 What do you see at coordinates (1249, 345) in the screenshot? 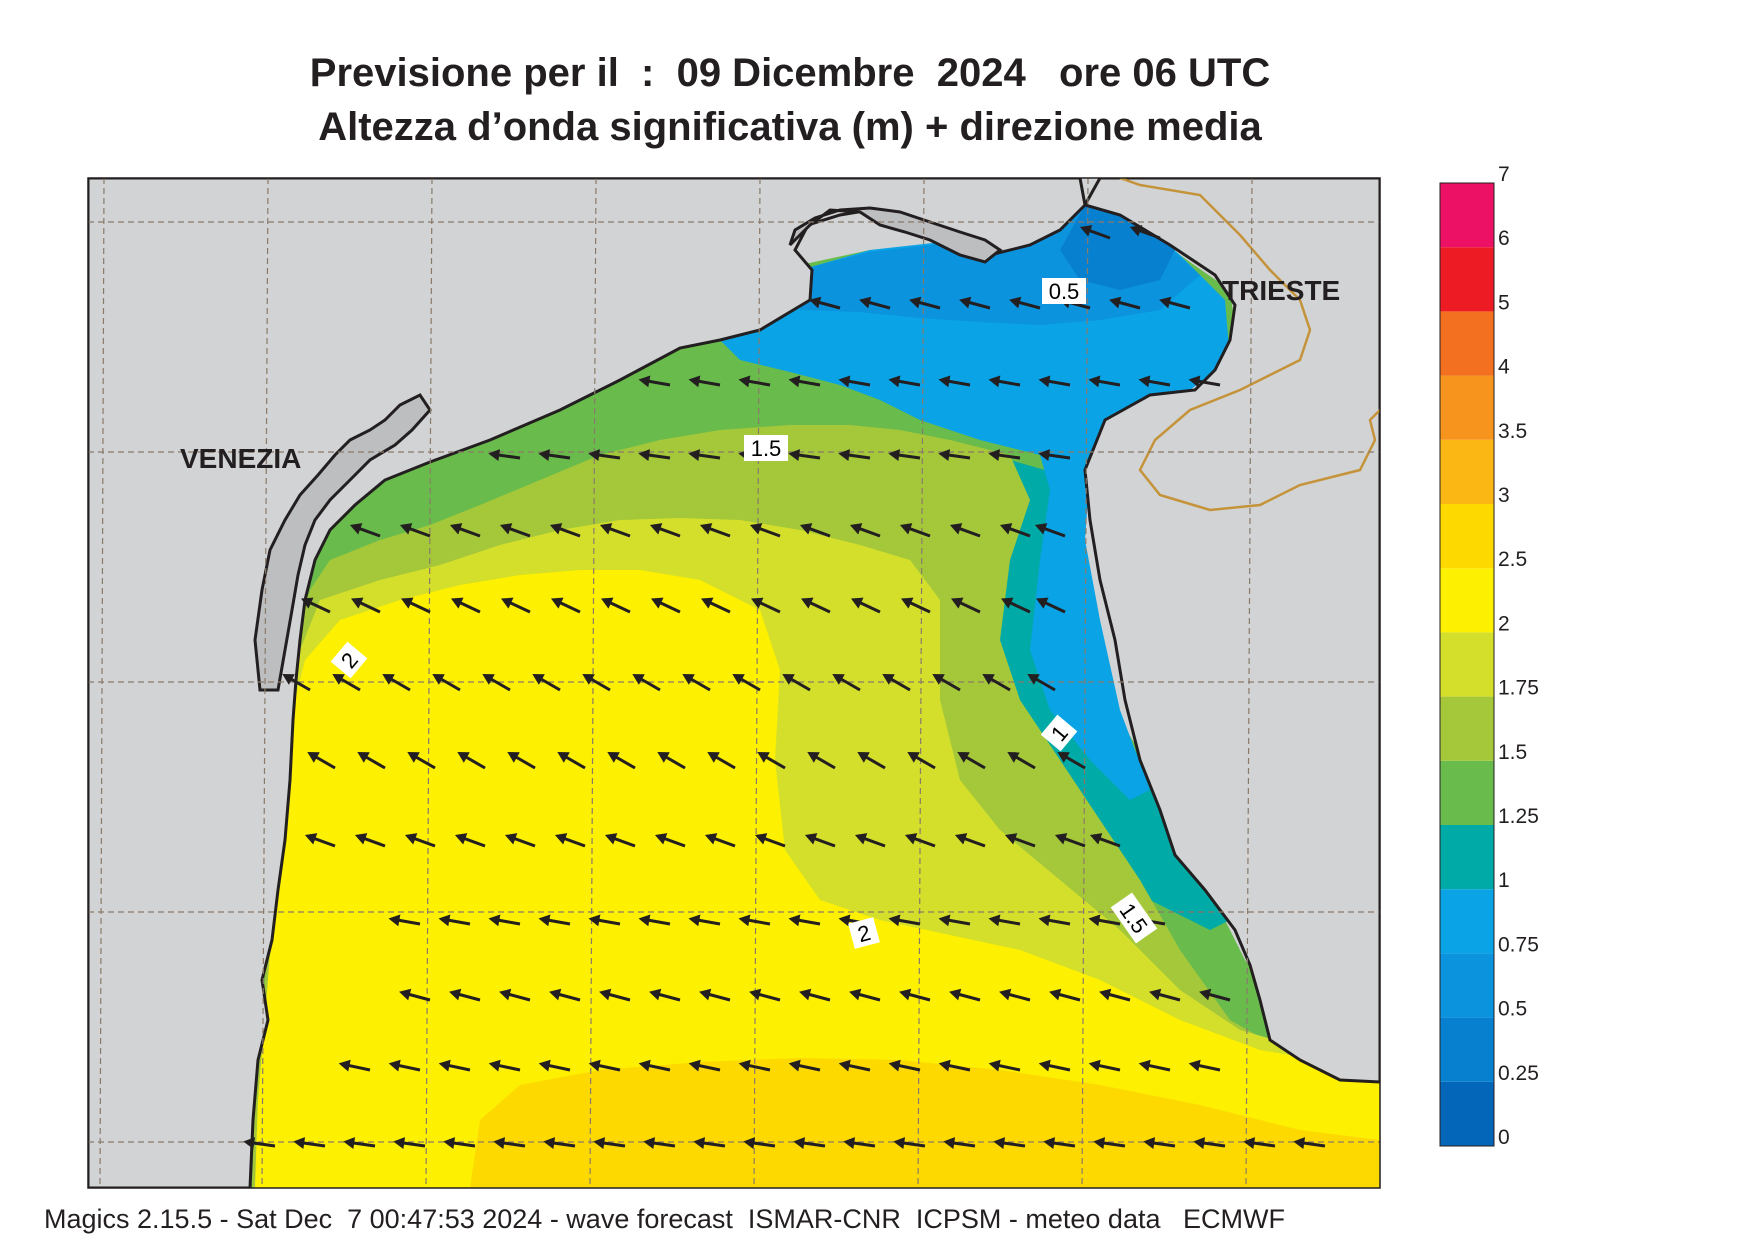
I see `country-border` at bounding box center [1249, 345].